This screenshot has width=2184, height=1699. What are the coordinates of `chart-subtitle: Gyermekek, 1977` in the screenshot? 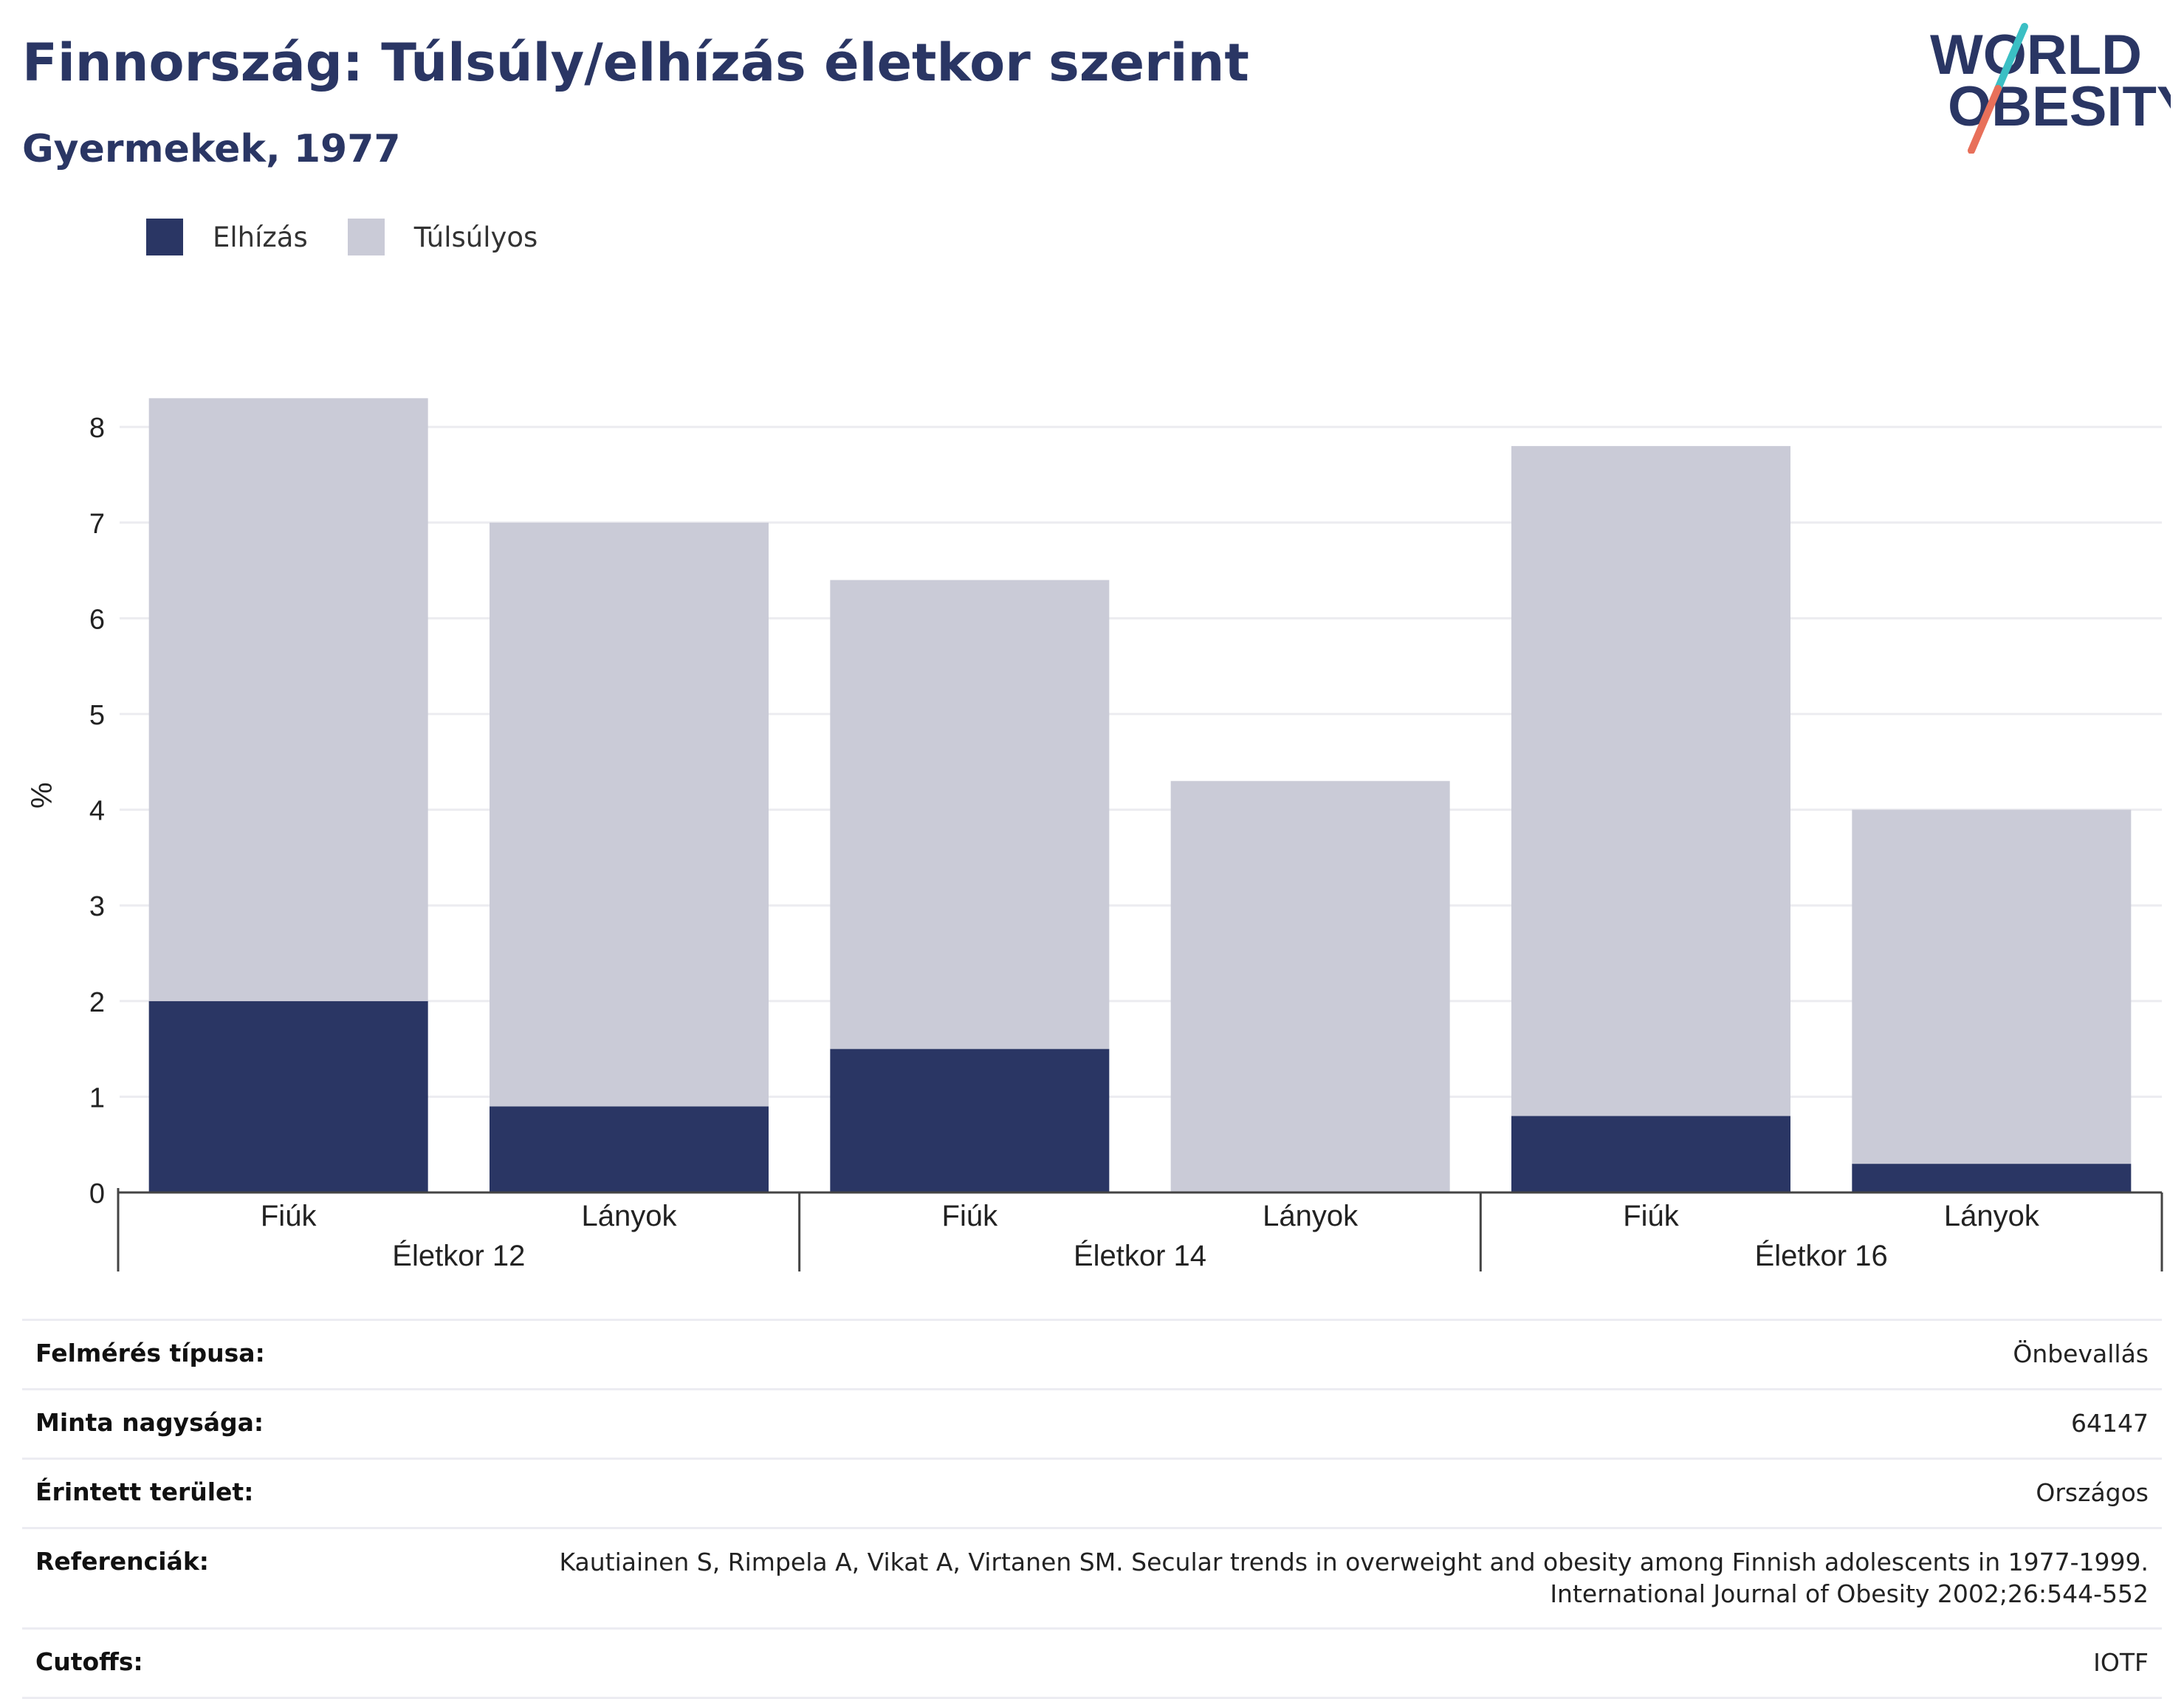 It's located at (212, 149).